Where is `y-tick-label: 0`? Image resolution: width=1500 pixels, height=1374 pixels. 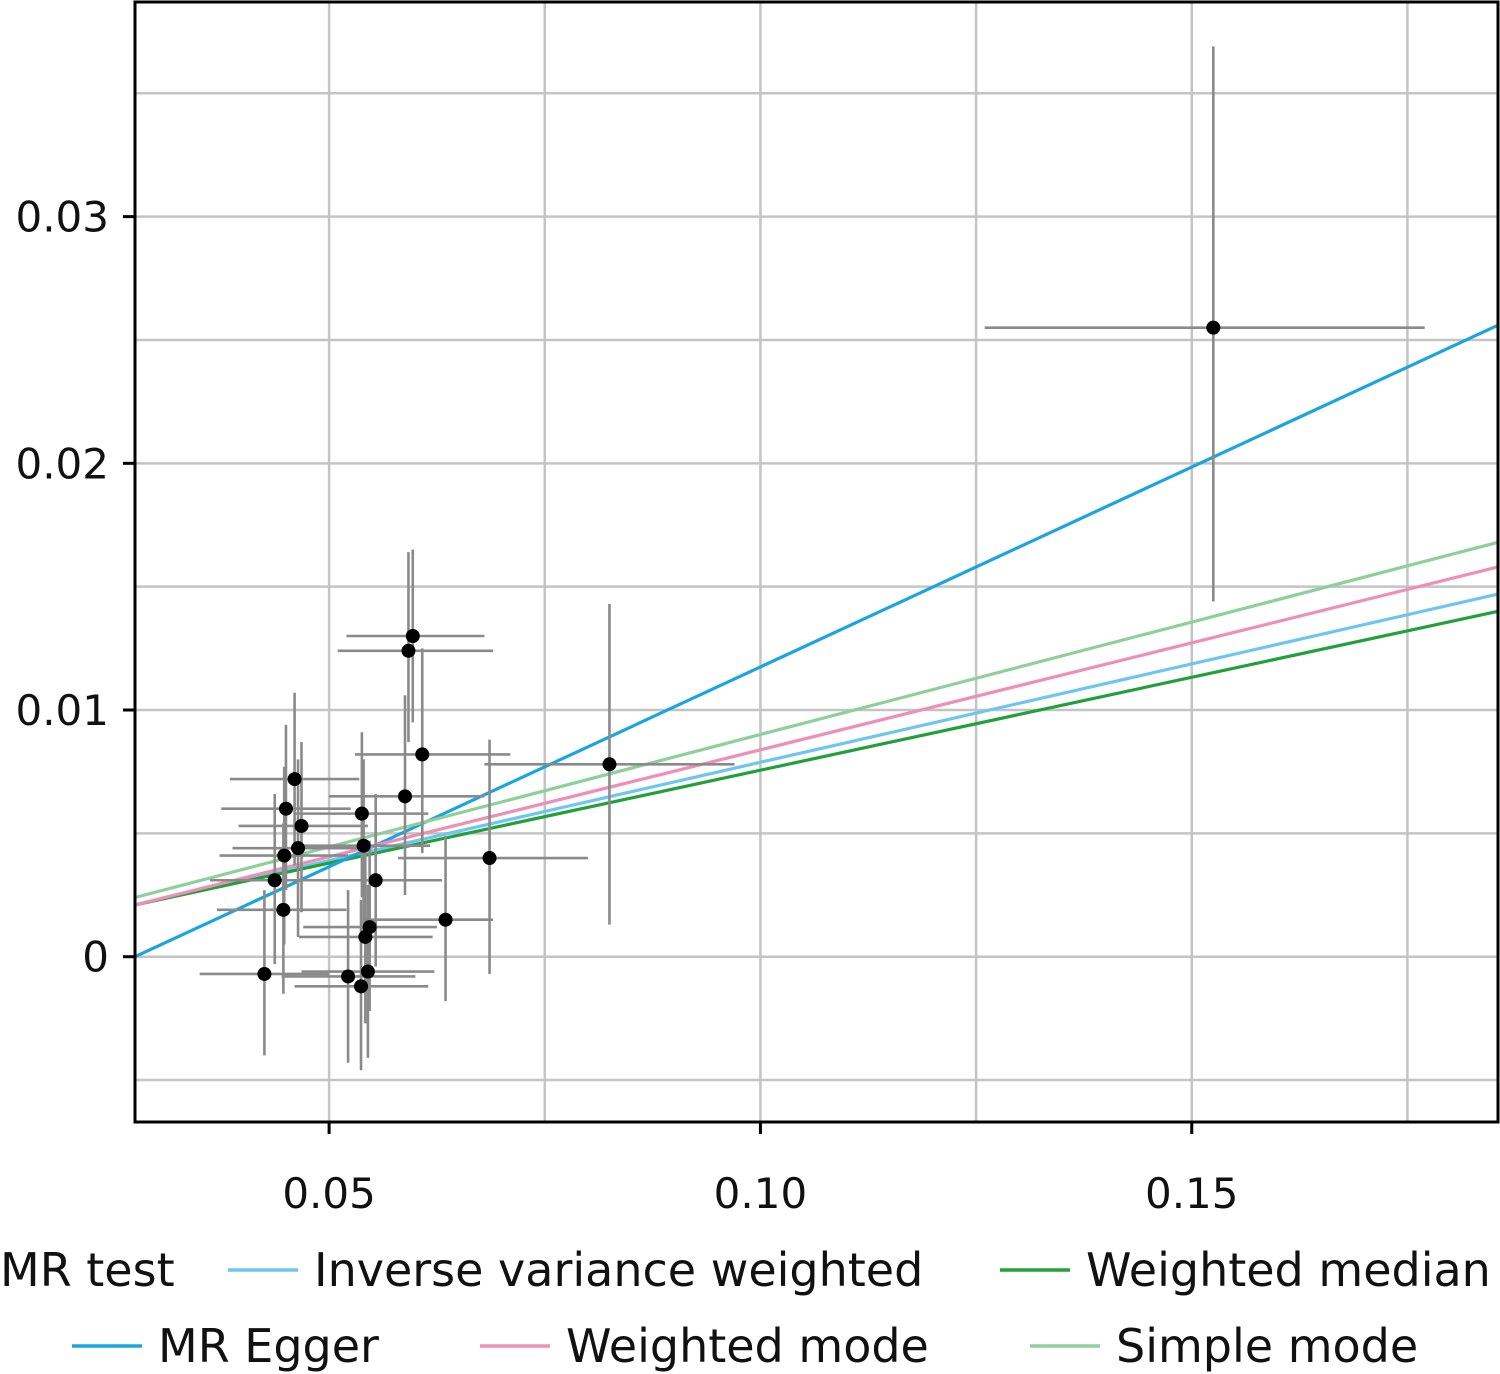 y-tick-label: 0 is located at coordinates (95, 957).